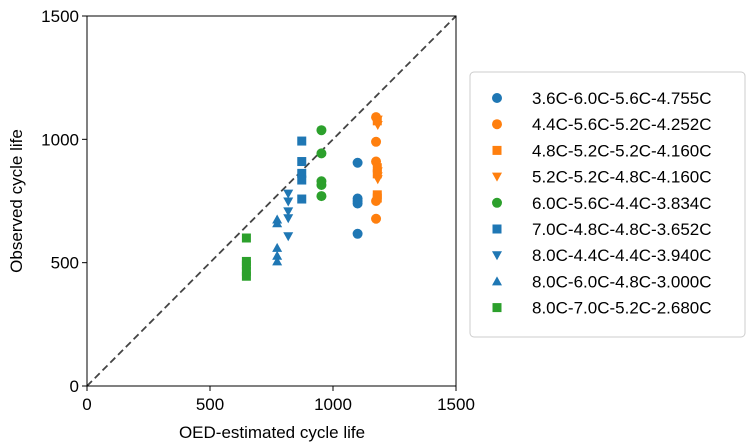  I want to click on data-point-s8-p2, so click(277, 223).